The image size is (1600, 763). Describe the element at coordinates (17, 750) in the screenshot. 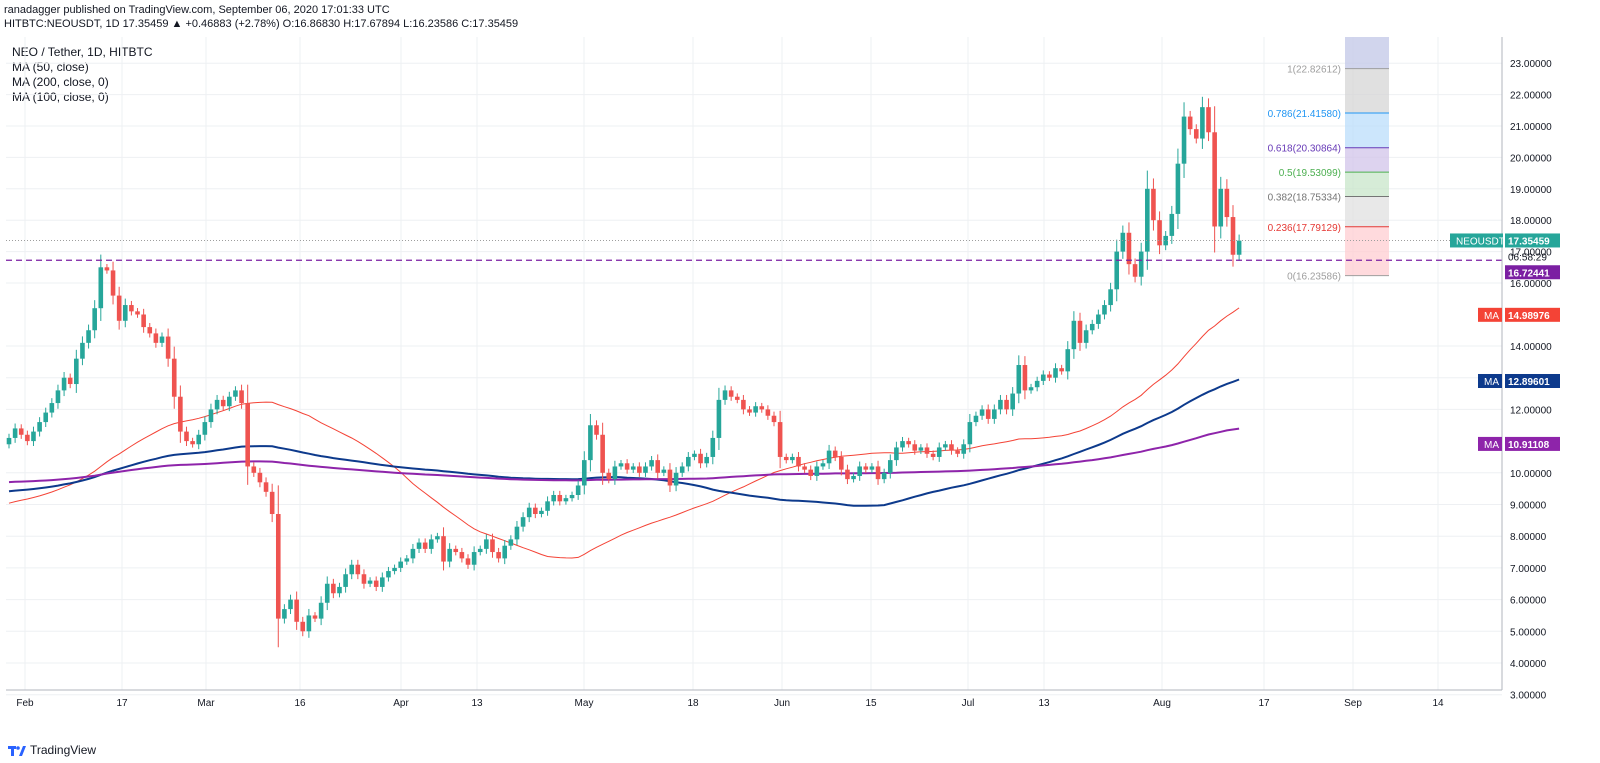

I see `tradingview-logo-icon` at that location.